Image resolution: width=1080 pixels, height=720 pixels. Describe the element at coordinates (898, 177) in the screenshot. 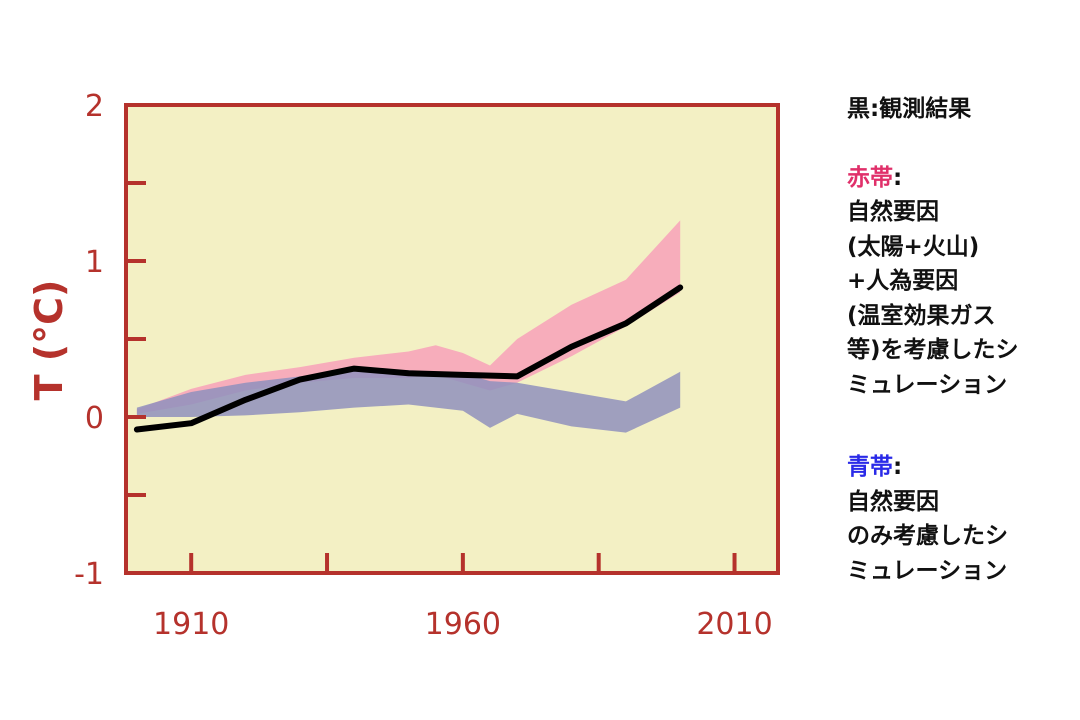

I see `red-band-colon: :` at that location.